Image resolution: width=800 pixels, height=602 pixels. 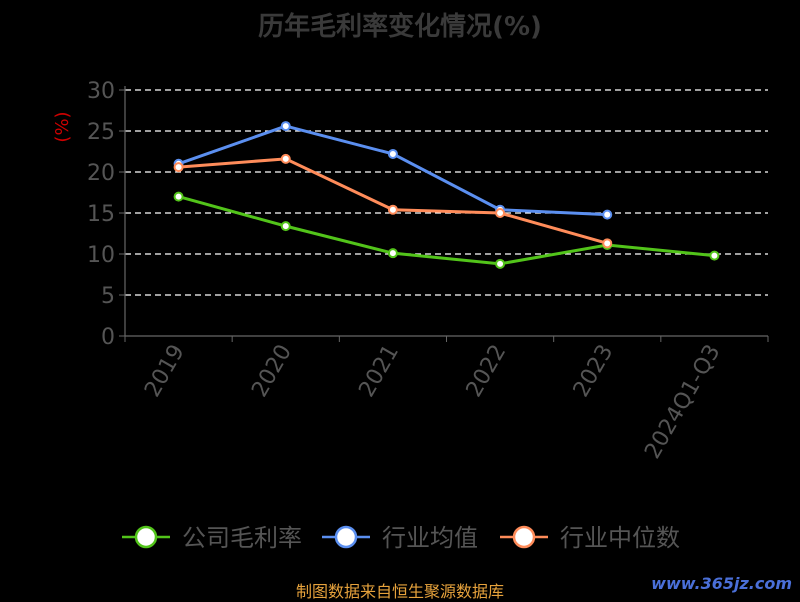 I want to click on x-tick-label: 2022, so click(x=487, y=371).